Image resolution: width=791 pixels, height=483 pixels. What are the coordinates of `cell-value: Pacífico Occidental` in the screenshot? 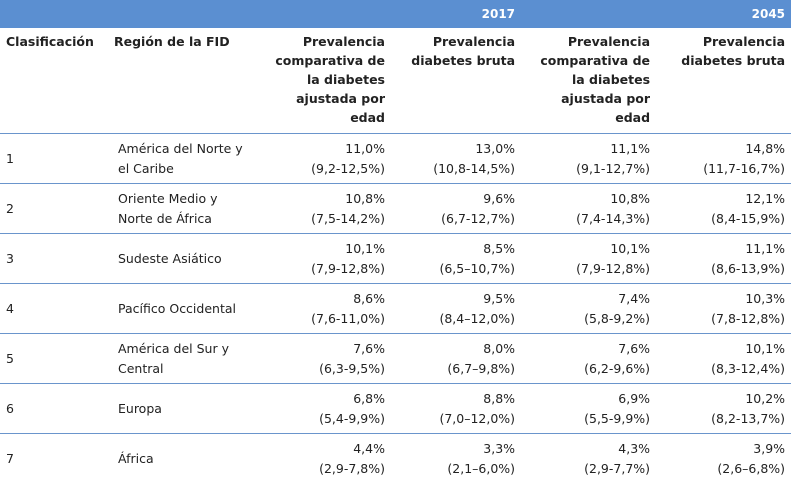 It's located at (177, 308).